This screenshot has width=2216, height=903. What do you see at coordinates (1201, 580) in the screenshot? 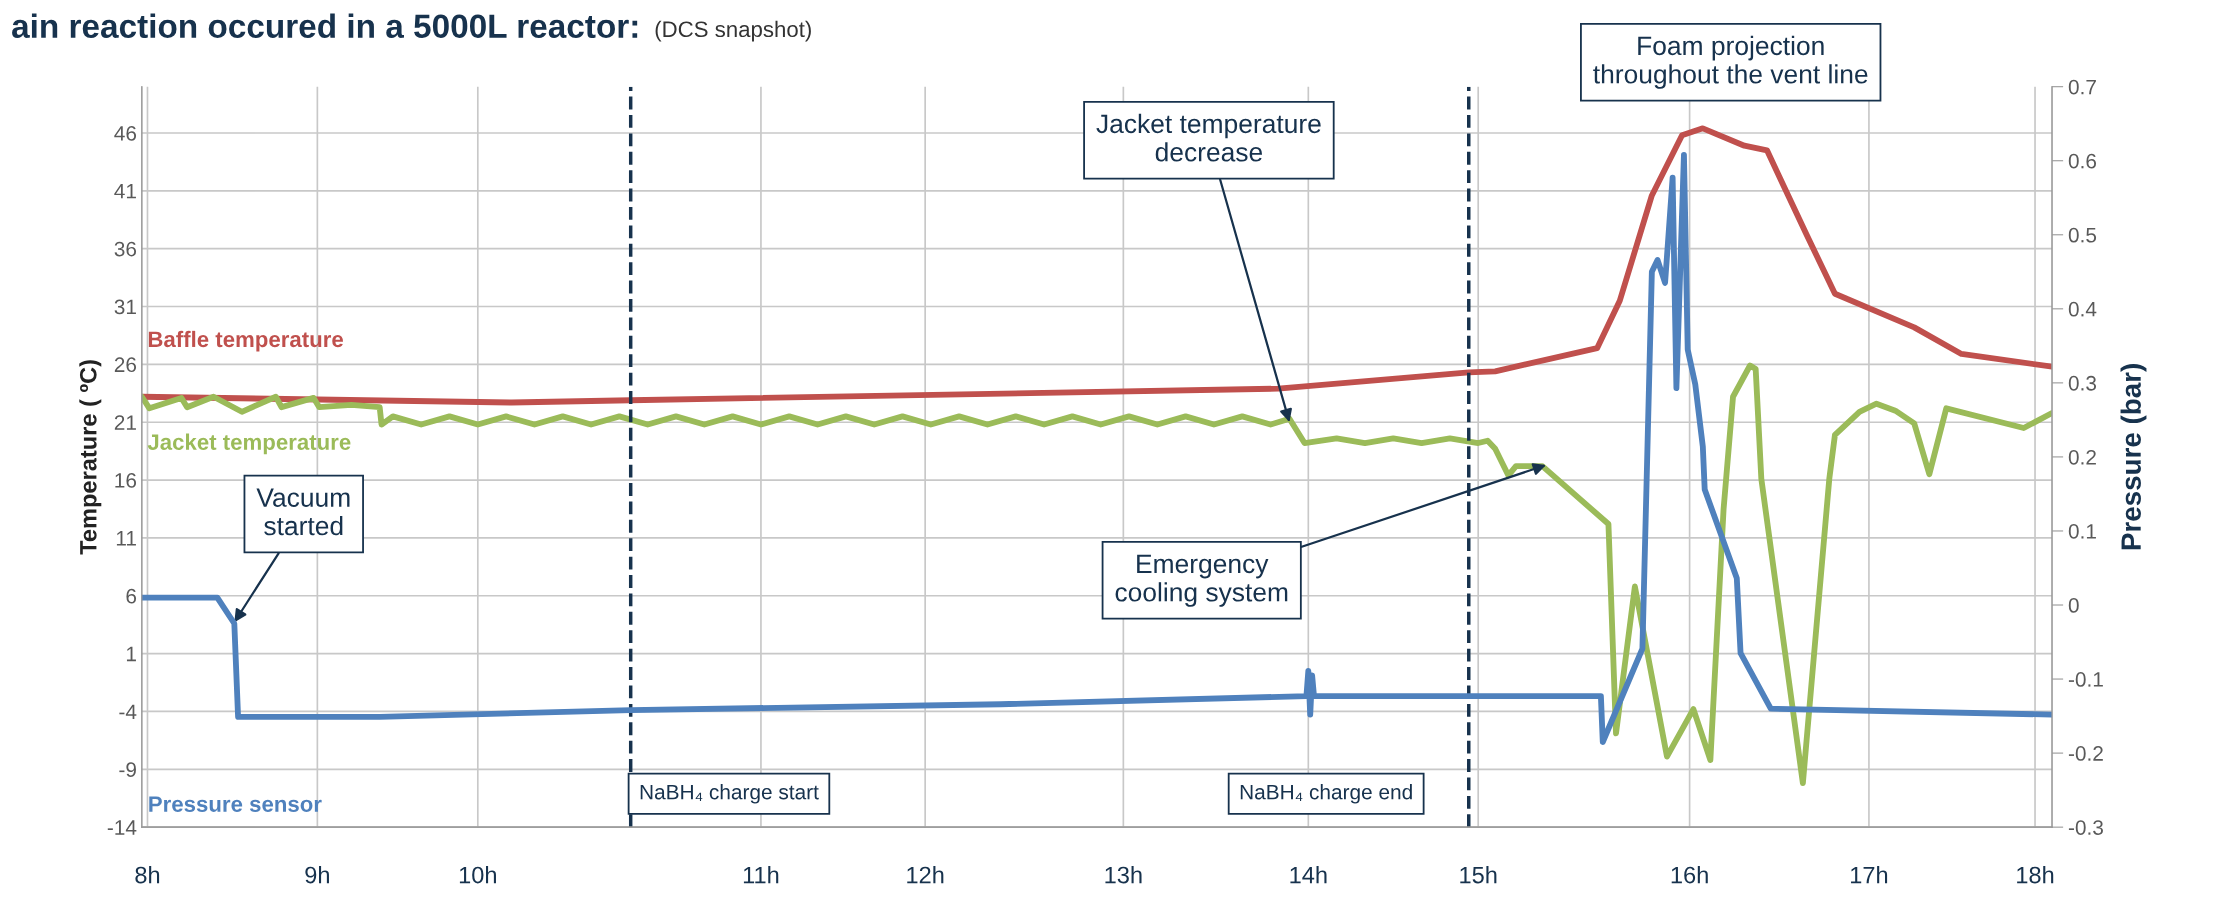
I see `annotation: Emergency cooling system` at bounding box center [1201, 580].